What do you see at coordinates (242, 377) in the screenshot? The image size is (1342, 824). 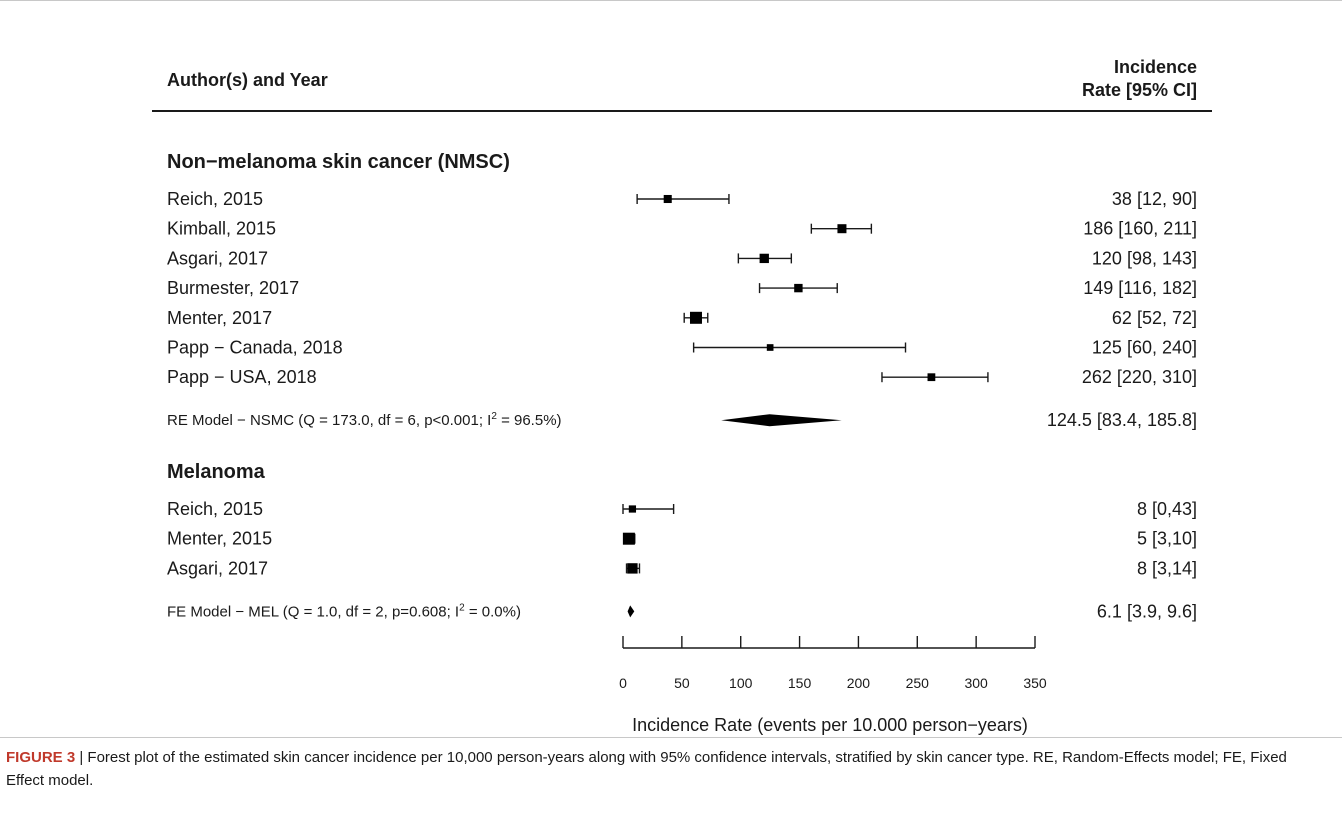 I see `study-label: Papp − USA, 2018` at bounding box center [242, 377].